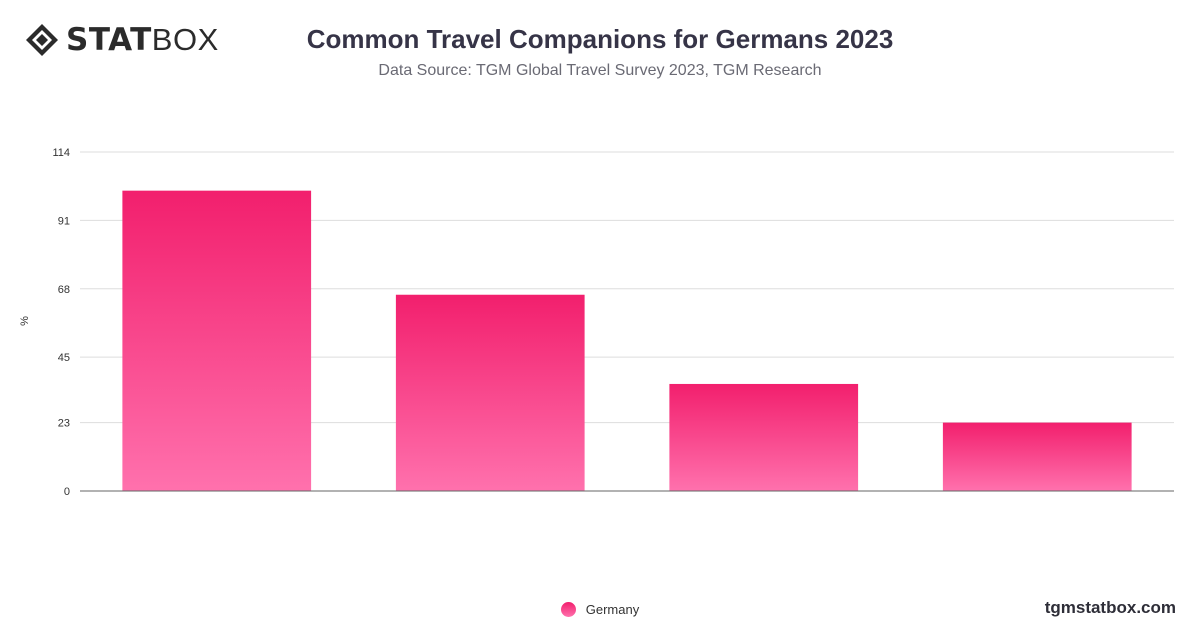  I want to click on logo-bold-text: STAT, so click(109, 40).